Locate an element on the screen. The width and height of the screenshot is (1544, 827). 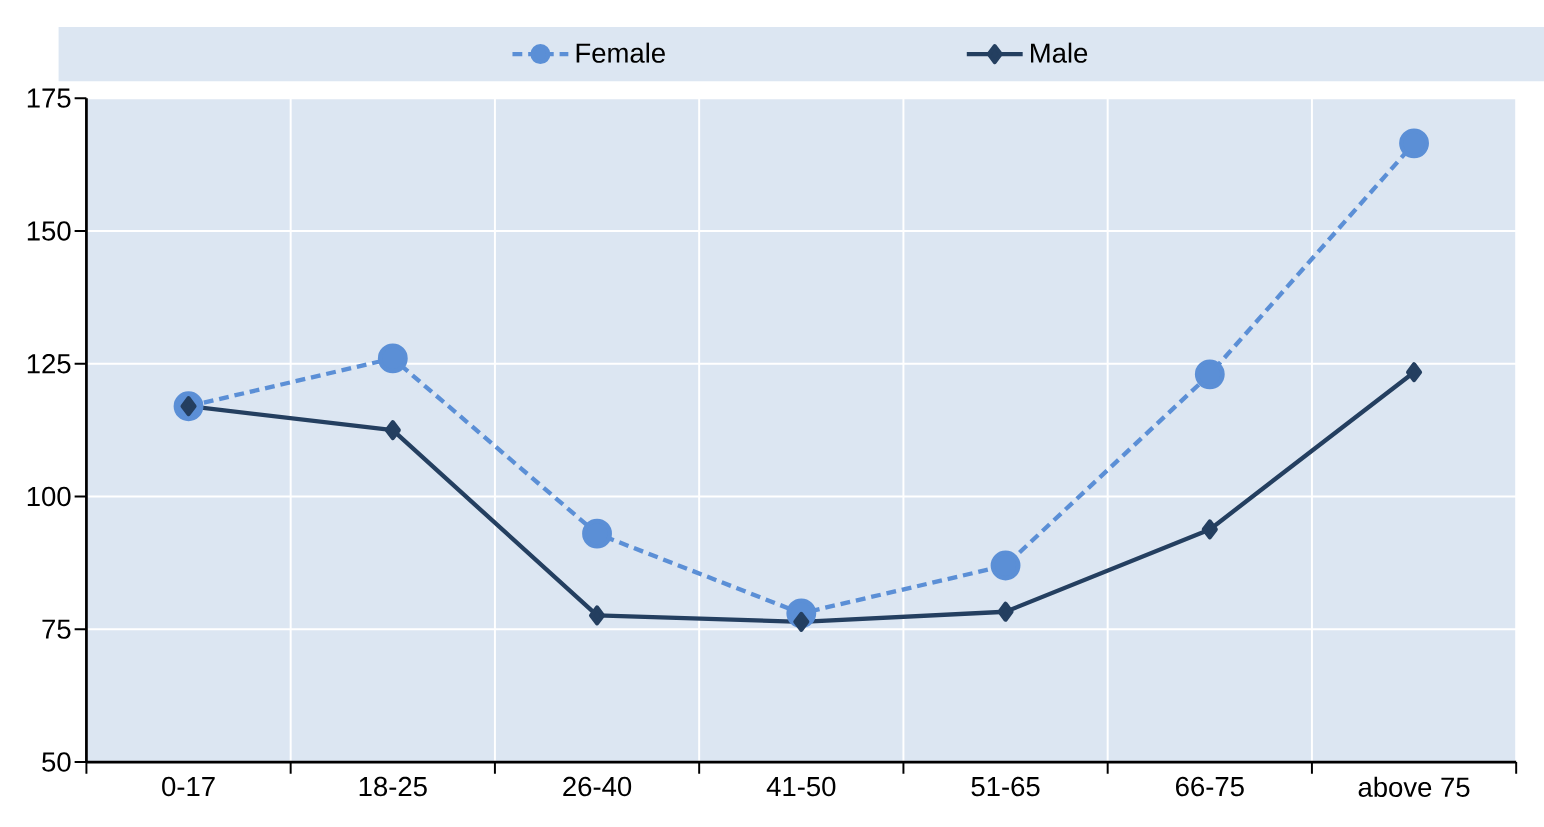
legend-label: Female is located at coordinates (620, 52).